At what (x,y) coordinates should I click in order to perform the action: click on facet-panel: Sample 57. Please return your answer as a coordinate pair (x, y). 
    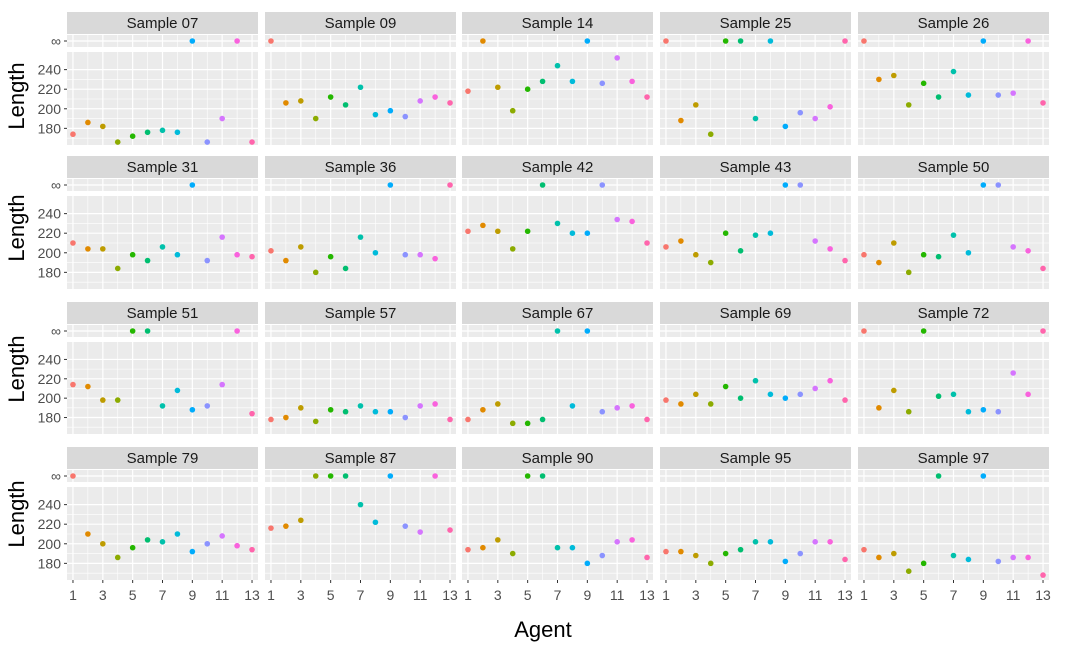
    Looking at the image, I should click on (360, 368).